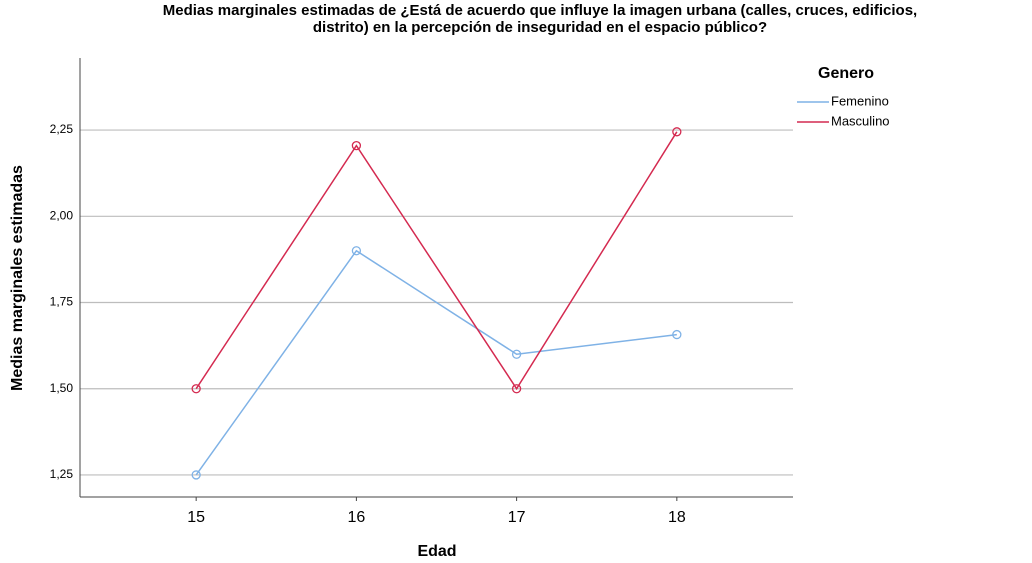 The image size is (1032, 563). I want to click on x-tick-label: 17, so click(517, 517).